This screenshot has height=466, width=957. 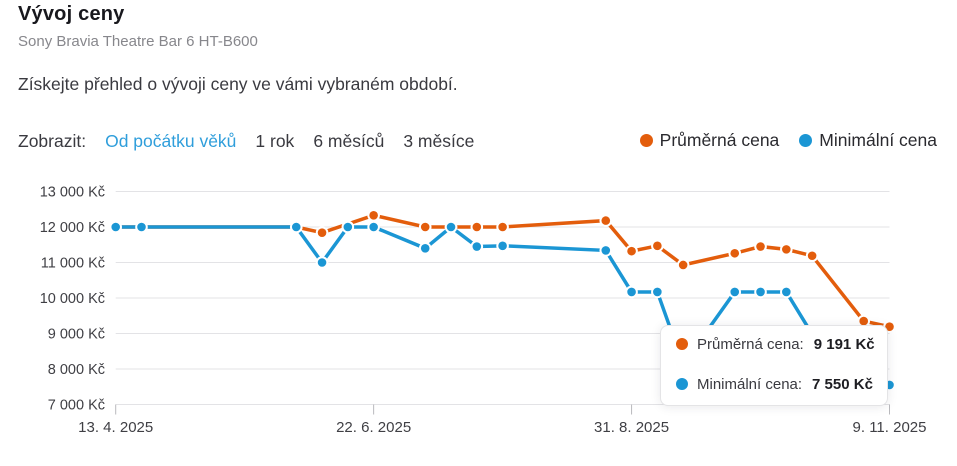 I want to click on tooltip-label-average: Průměrná cena:, so click(x=750, y=344).